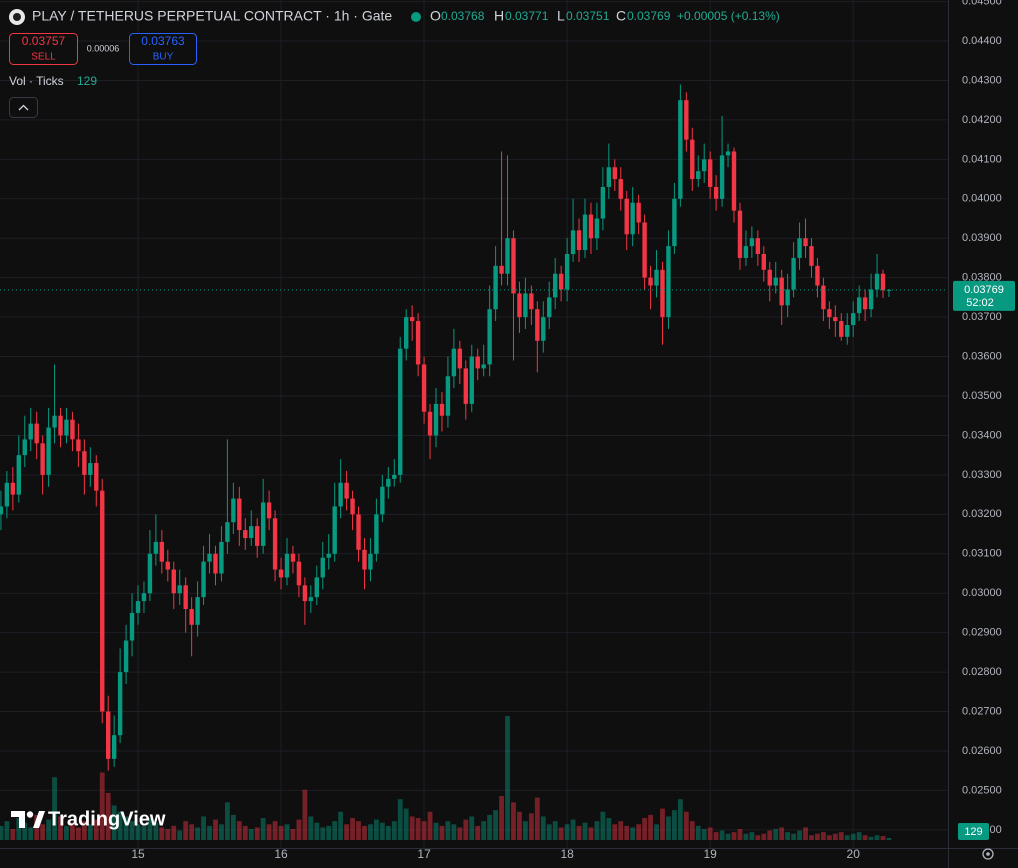 The height and width of the screenshot is (868, 1018). Describe the element at coordinates (982, 356) in the screenshot. I see `y-tick-label: 0.03600` at that location.